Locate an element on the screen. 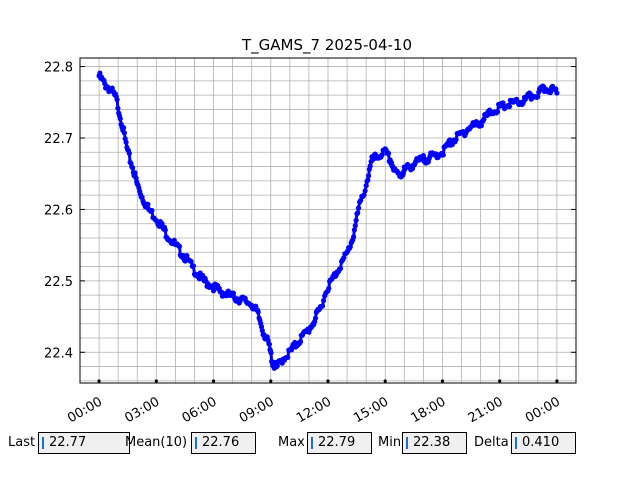 This screenshot has width=640, height=480. mean-value-field: 22.76 is located at coordinates (223, 443).